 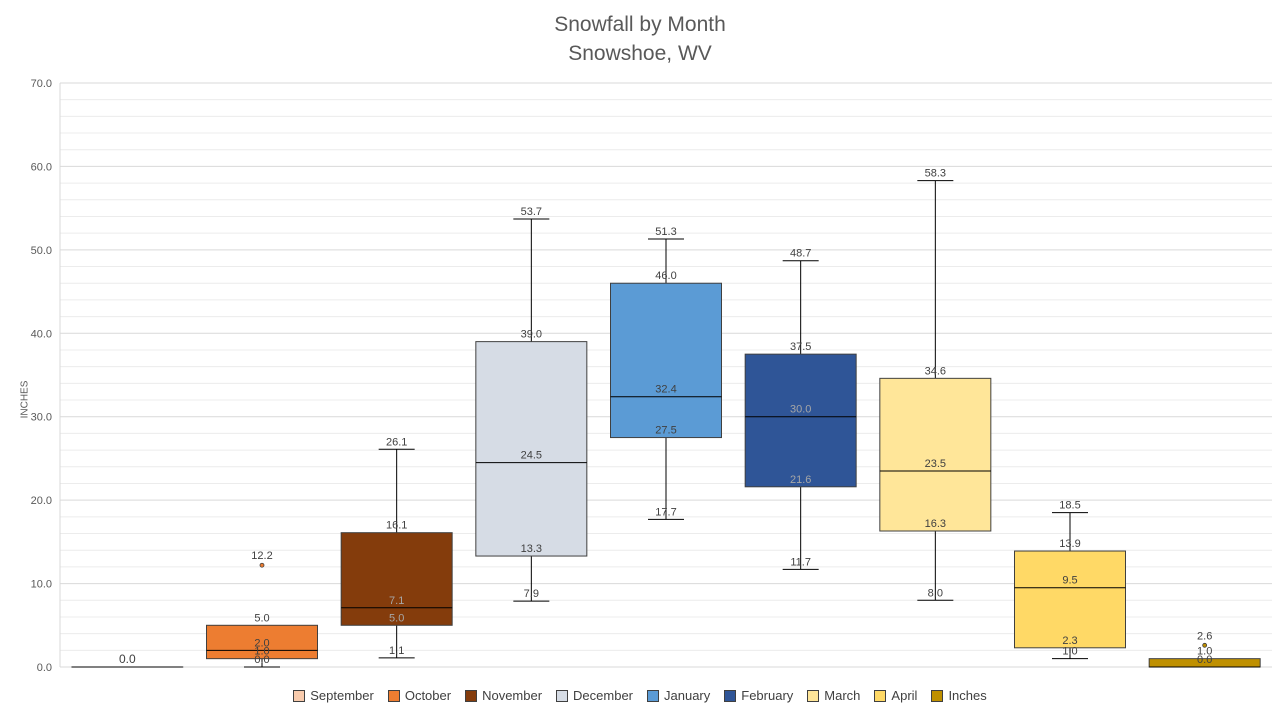 I want to click on legend-item-april: April, so click(x=895, y=695).